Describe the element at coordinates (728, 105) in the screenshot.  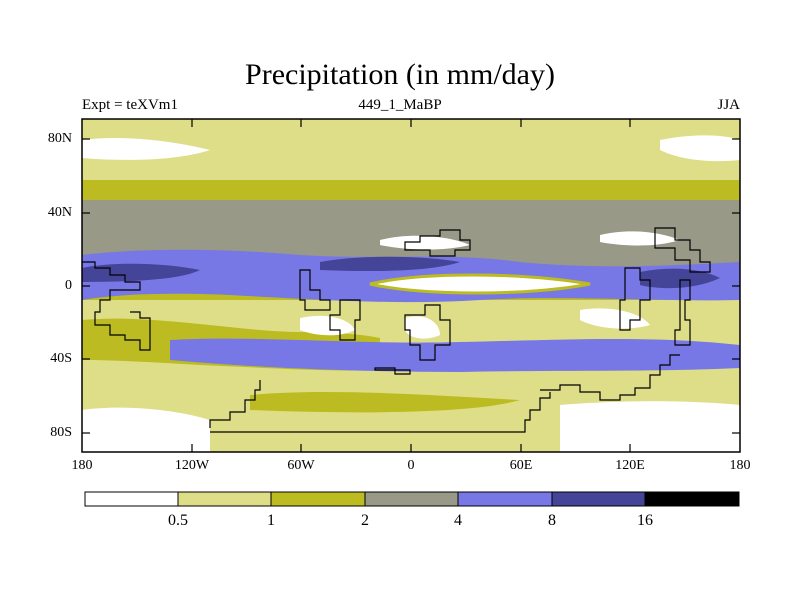
I see `season-label: JJA` at that location.